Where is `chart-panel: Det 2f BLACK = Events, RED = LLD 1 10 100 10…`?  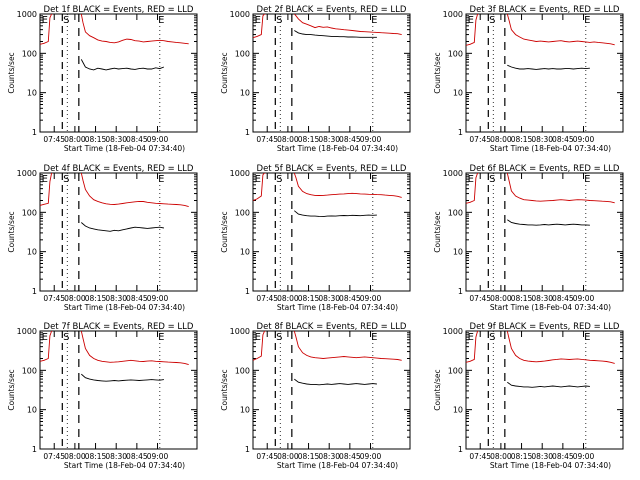 chart-panel: Det 2f BLACK = Events, RED = LLD 1 10 100 10… is located at coordinates (315, 79).